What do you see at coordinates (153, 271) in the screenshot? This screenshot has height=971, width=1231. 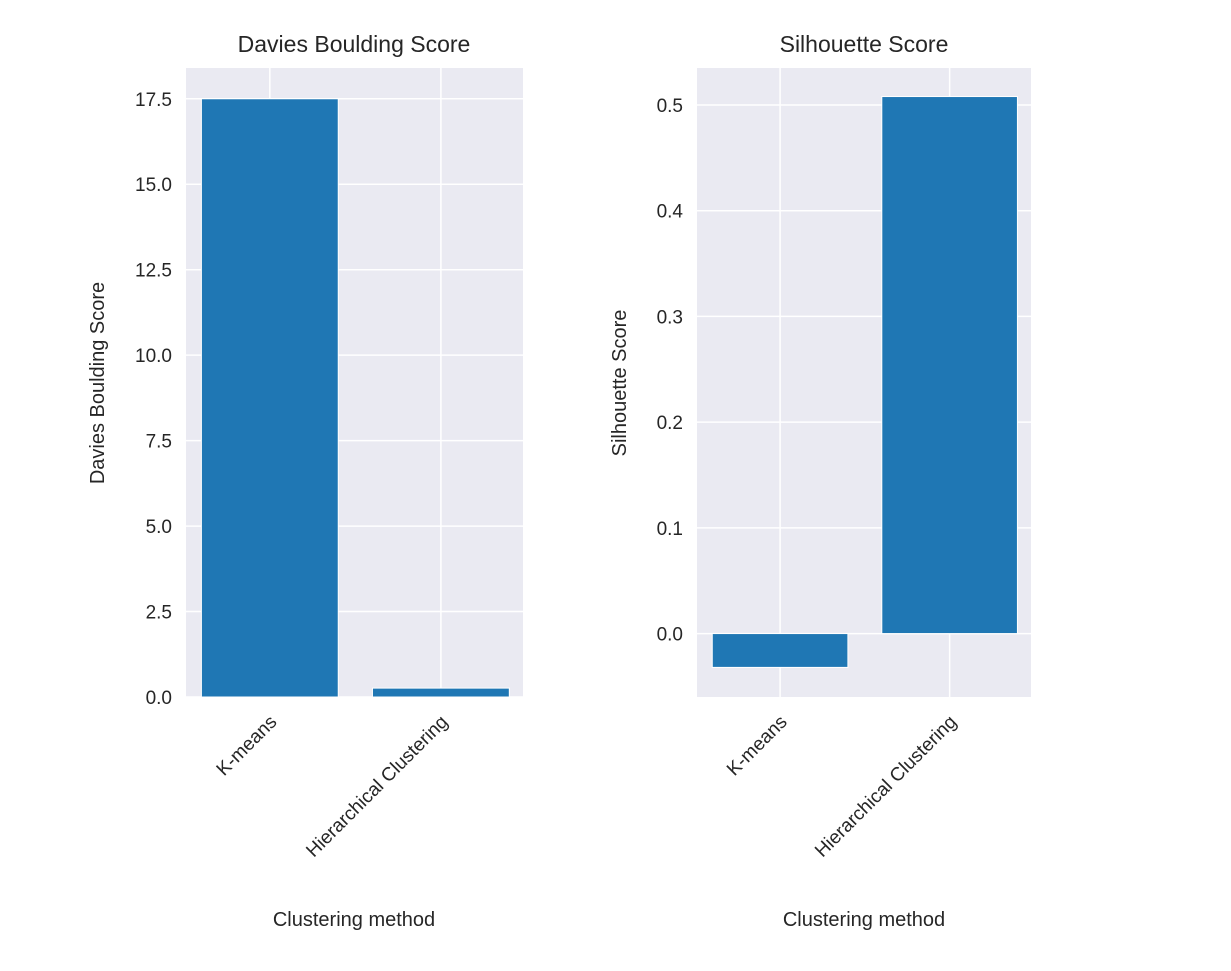 I see `y-tick-label: 12.5` at bounding box center [153, 271].